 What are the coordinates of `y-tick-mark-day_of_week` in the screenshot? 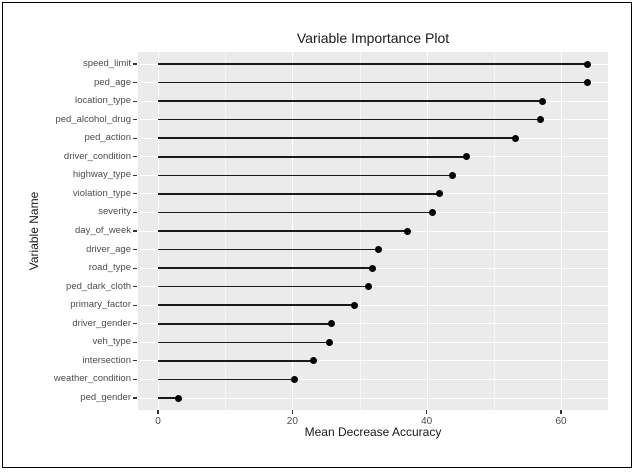 It's located at (135, 231).